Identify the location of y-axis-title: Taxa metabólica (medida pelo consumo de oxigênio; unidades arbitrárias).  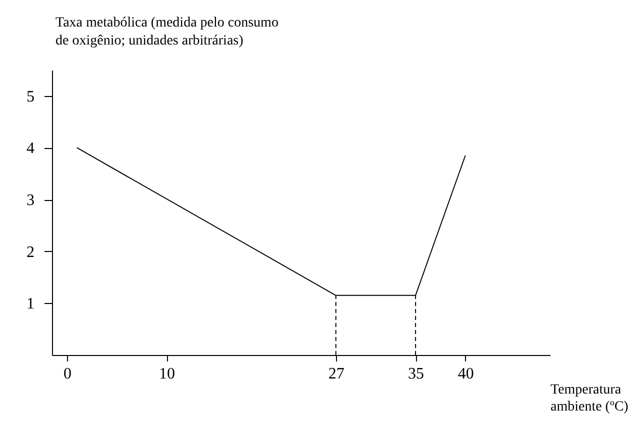
(167, 32).